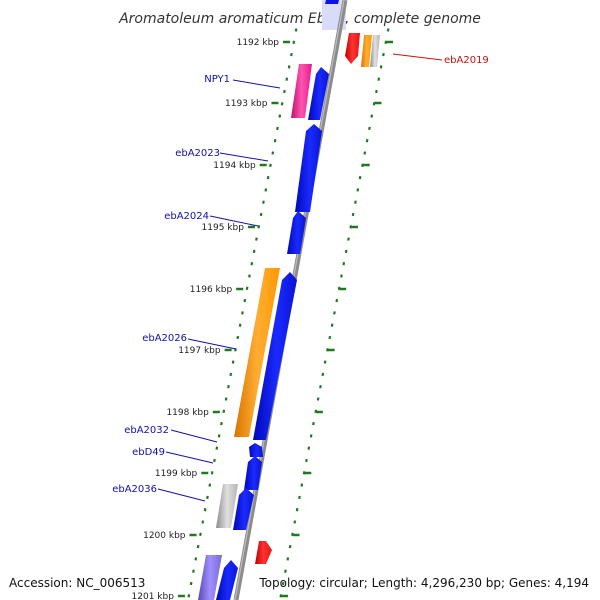 The image size is (600, 600). Describe the element at coordinates (210, 577) in the screenshot. I see `gene-purple` at that location.